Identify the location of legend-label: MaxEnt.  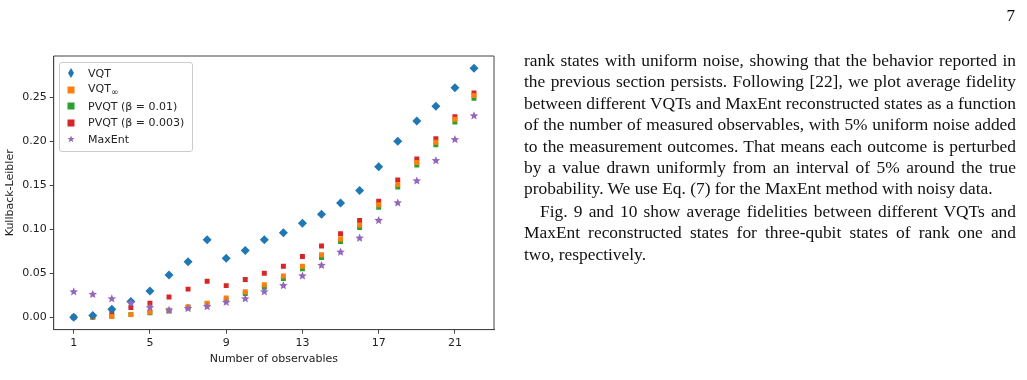
(108, 139).